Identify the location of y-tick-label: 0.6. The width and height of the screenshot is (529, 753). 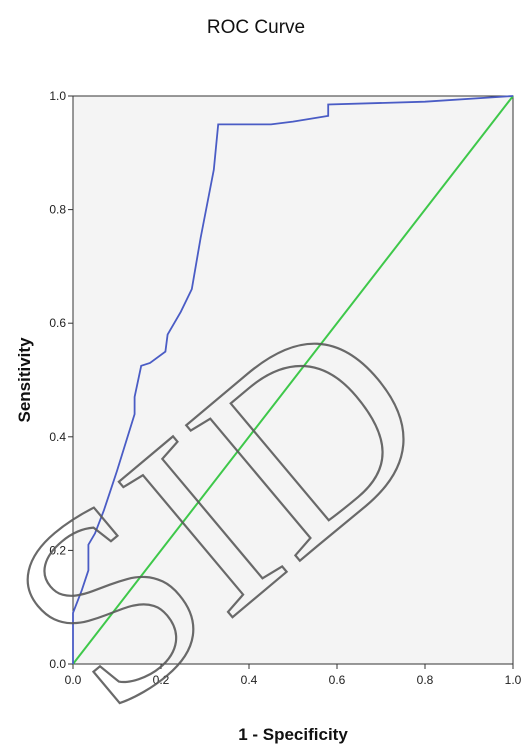
(57, 323).